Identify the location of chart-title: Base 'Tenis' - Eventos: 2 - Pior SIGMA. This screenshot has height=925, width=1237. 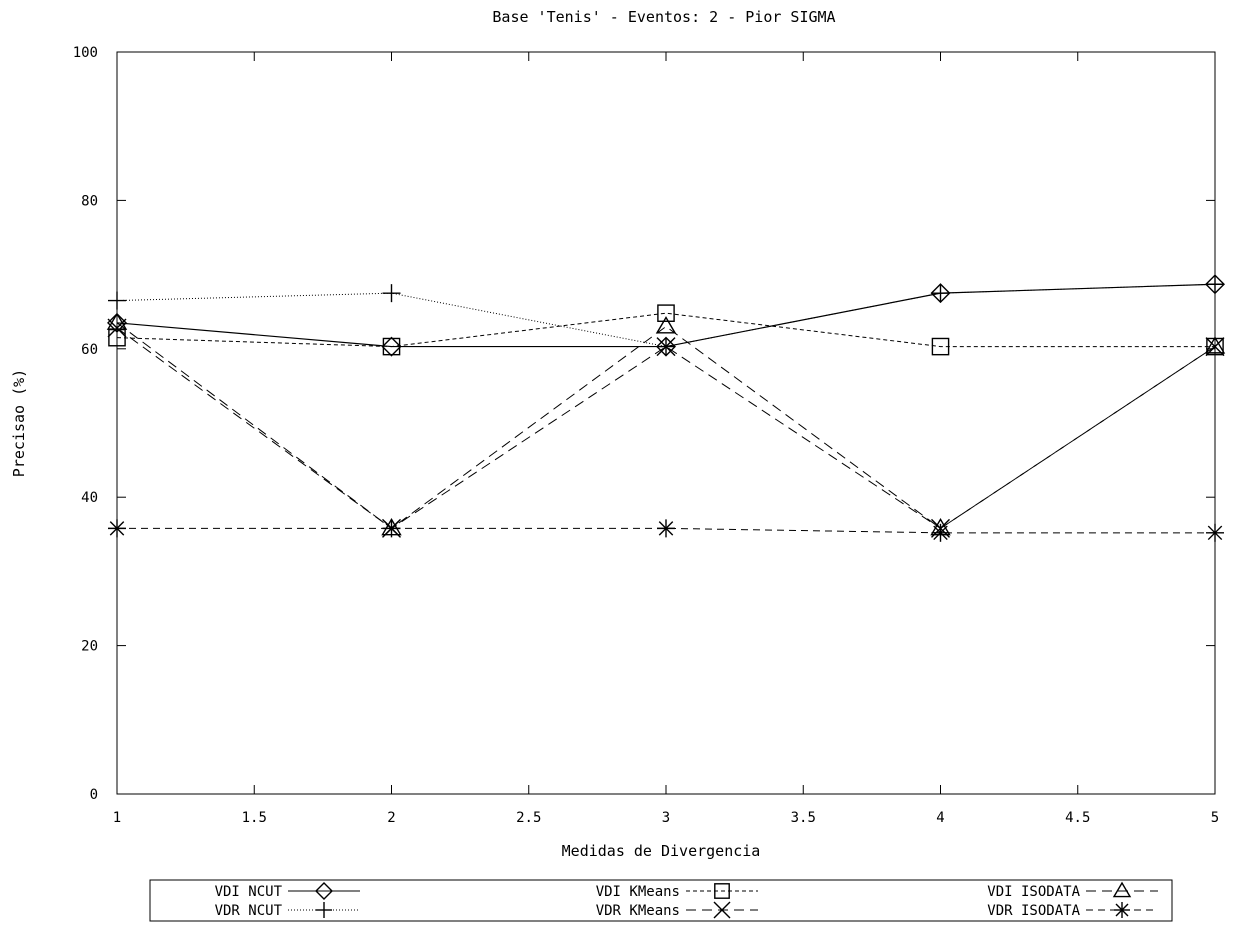
(663, 17).